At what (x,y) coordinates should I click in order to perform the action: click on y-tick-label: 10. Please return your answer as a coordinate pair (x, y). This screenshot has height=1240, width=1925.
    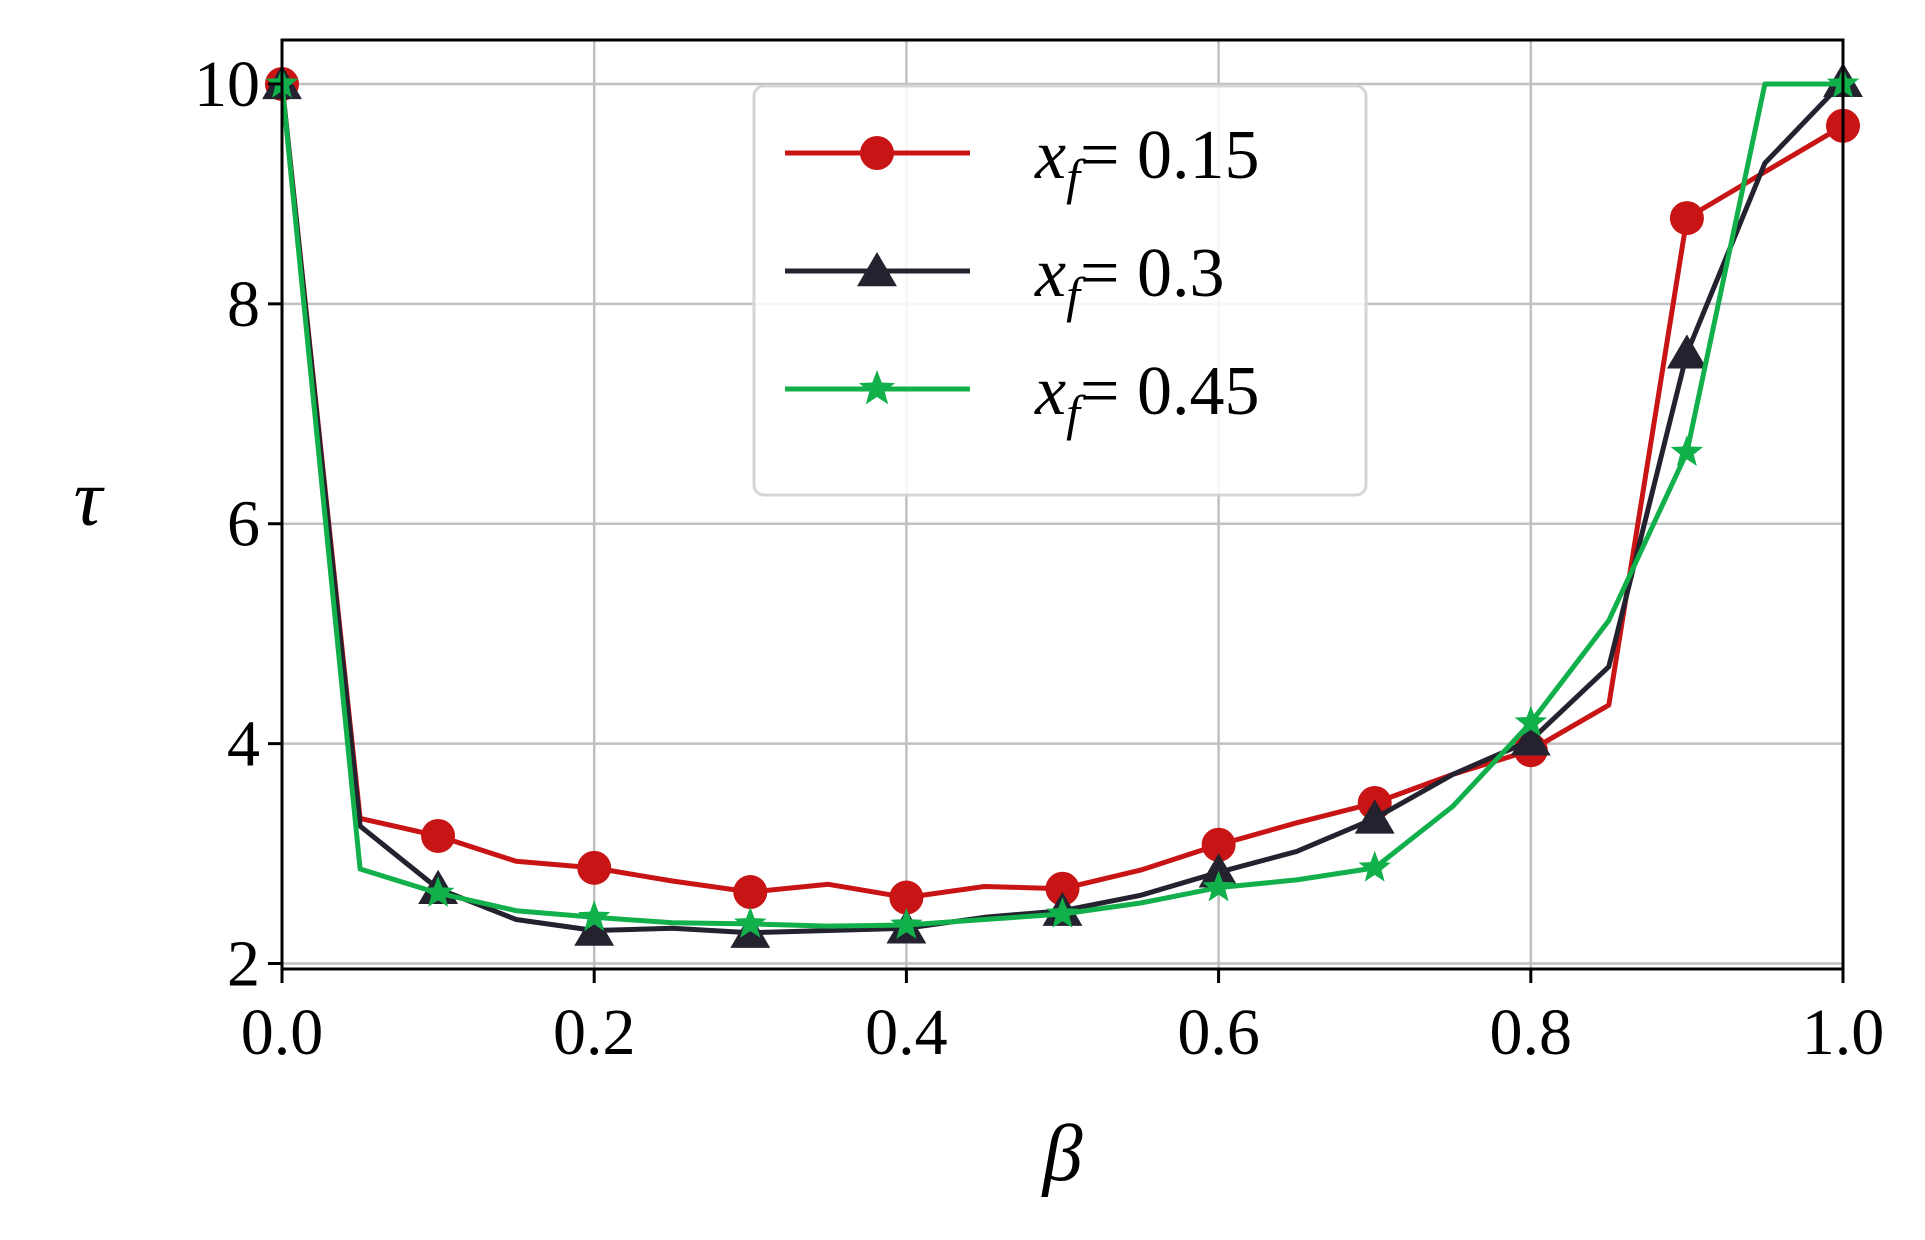
    Looking at the image, I should click on (227, 84).